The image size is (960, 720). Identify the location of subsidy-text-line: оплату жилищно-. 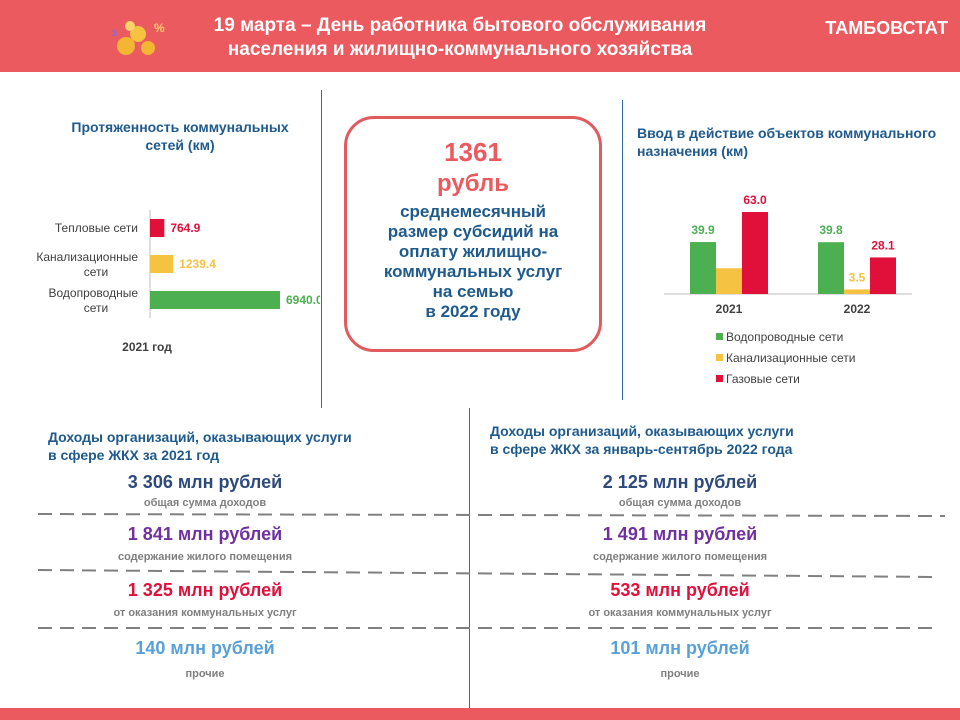
(473, 251).